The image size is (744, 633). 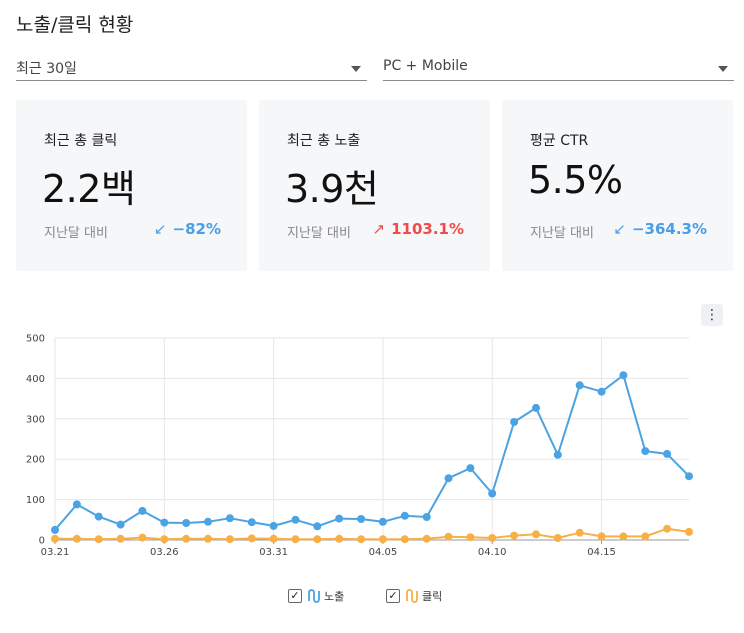 What do you see at coordinates (372, 534) in the screenshot?
I see `series-line-클릭` at bounding box center [372, 534].